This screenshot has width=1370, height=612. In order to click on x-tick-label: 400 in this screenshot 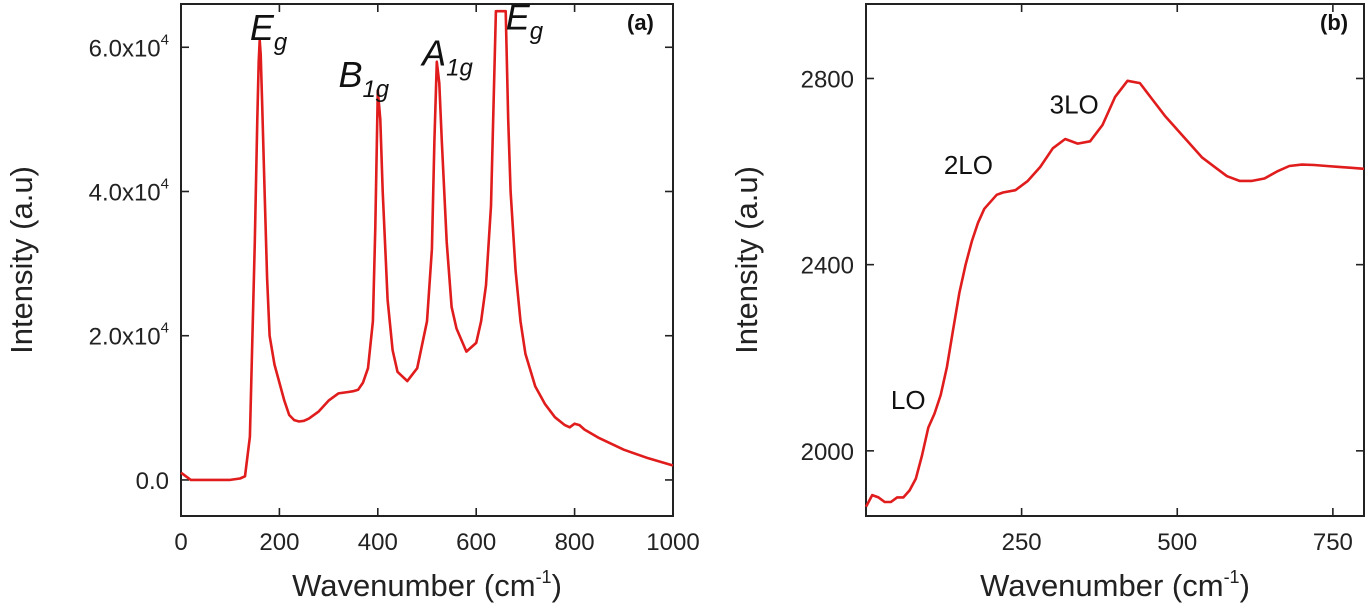, I will do `click(378, 542)`.